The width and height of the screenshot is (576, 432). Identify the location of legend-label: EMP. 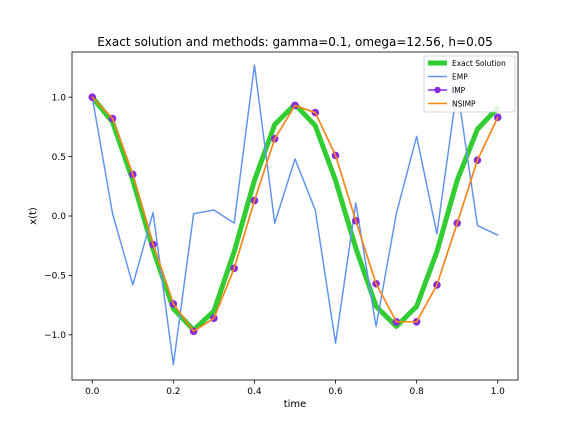
(460, 76).